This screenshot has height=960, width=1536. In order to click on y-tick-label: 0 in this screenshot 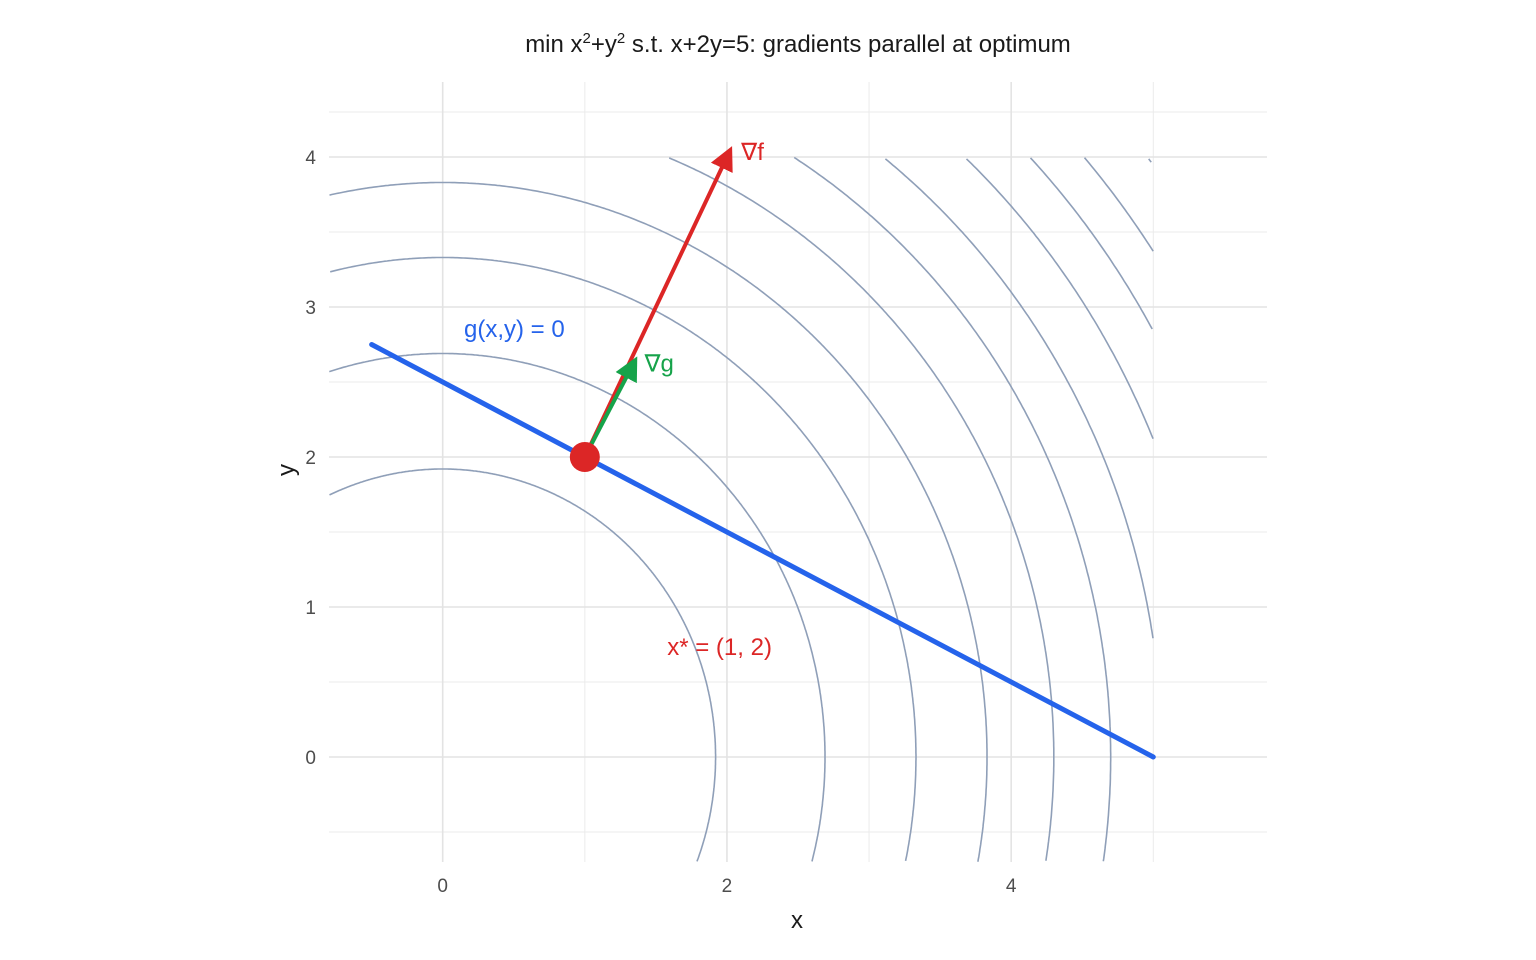, I will do `click(310, 758)`.